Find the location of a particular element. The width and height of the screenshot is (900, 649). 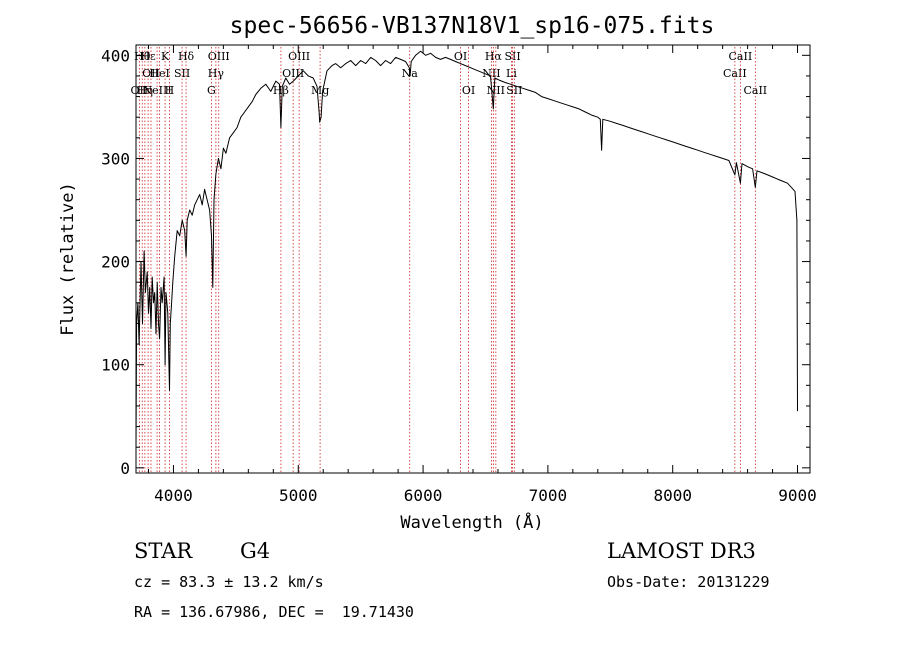

line-marker-label-12: Hγ is located at coordinates (216, 73).